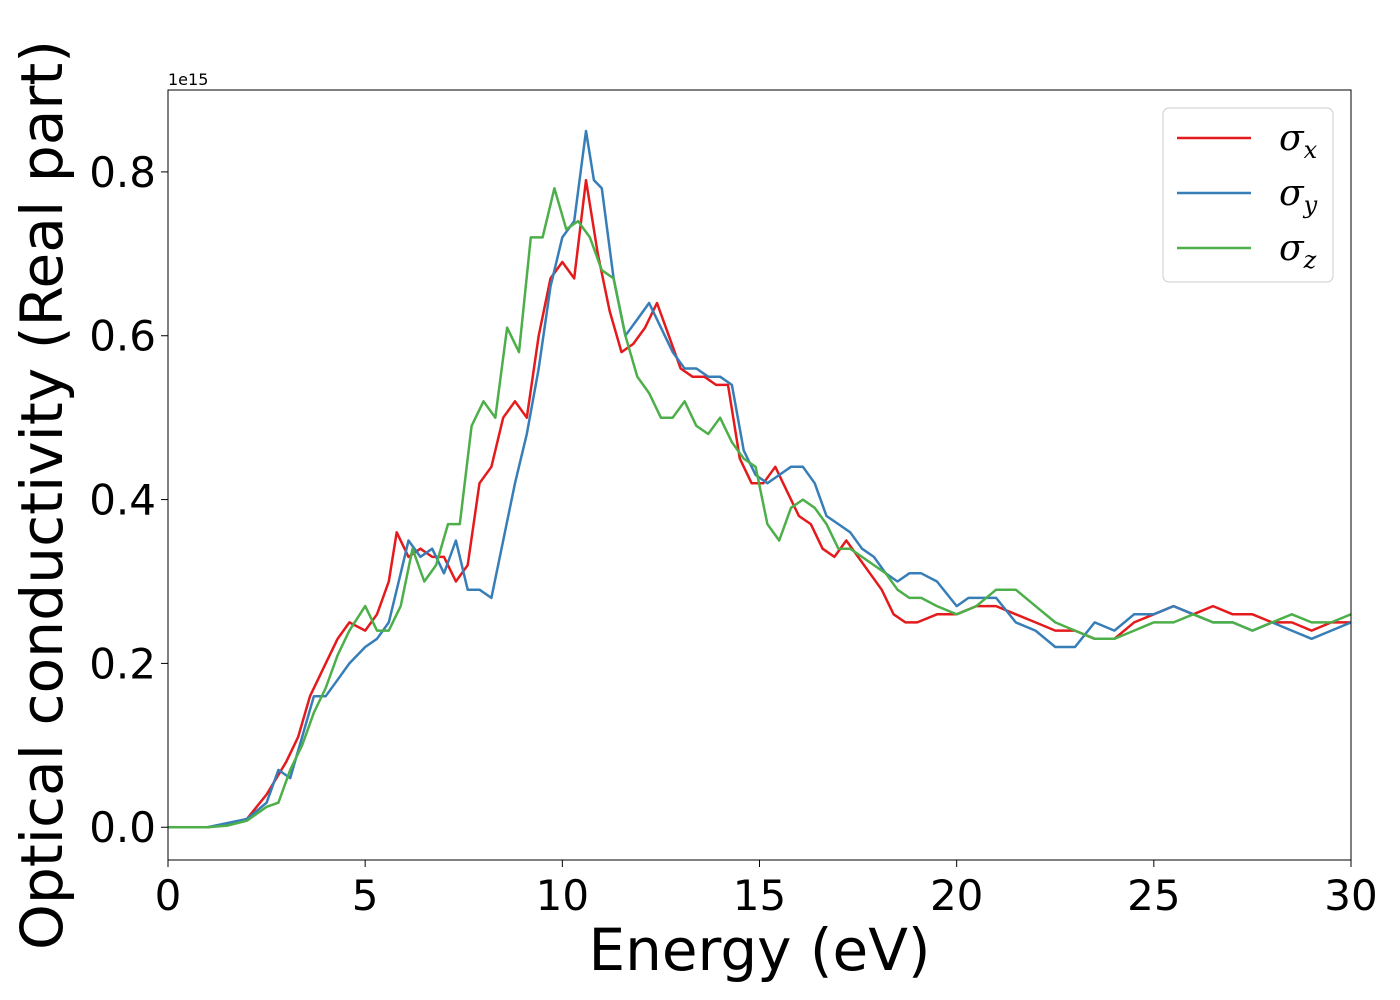 The height and width of the screenshot is (1000, 1400). Describe the element at coordinates (122, 500) in the screenshot. I see `y-tick-label: 0.4` at that location.